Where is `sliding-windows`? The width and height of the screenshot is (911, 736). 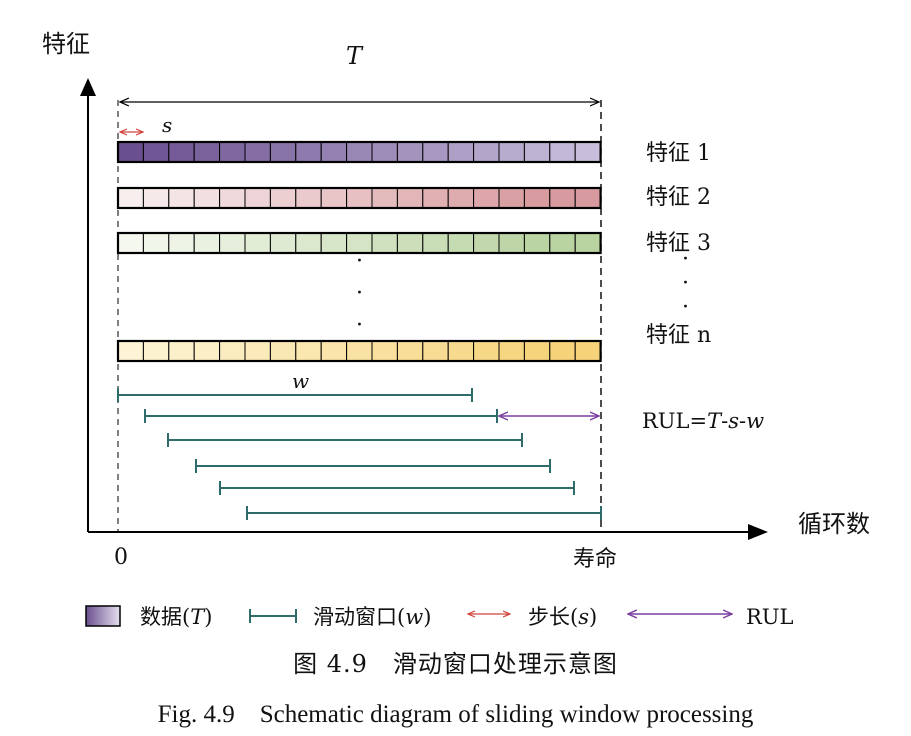
sliding-windows is located at coordinates (359, 454).